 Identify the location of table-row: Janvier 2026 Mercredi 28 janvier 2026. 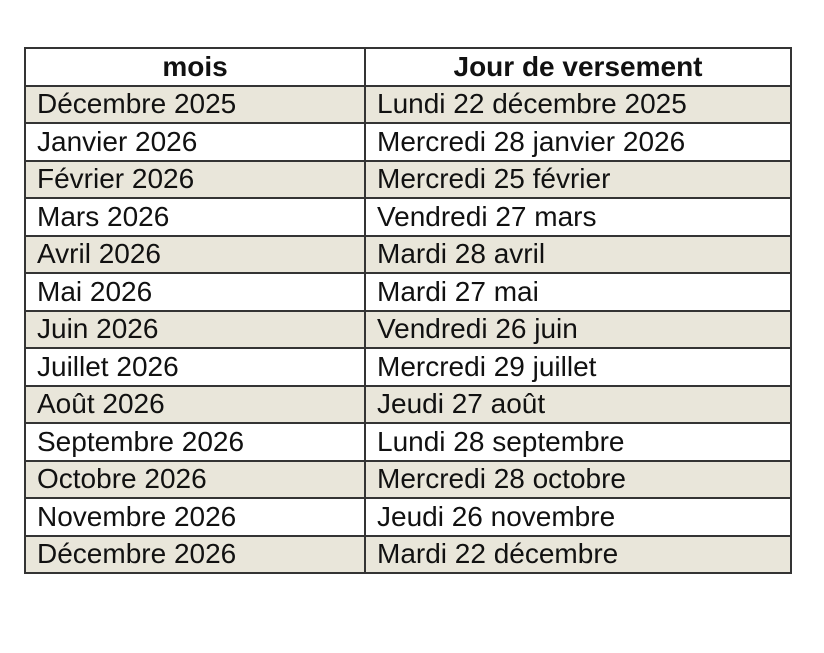
(408, 142).